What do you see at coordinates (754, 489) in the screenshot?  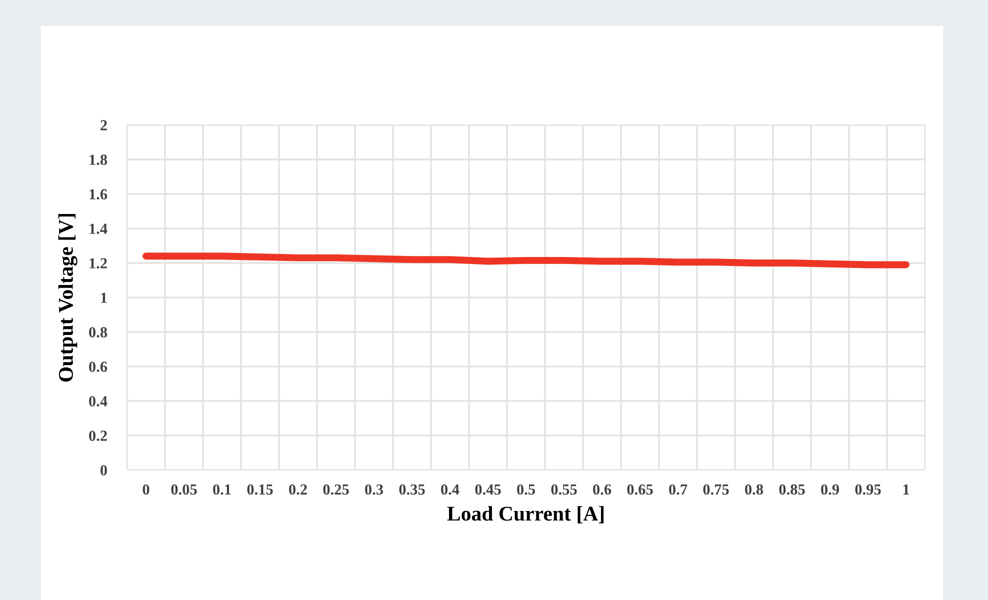 I see `x-tick-label: 0.8` at bounding box center [754, 489].